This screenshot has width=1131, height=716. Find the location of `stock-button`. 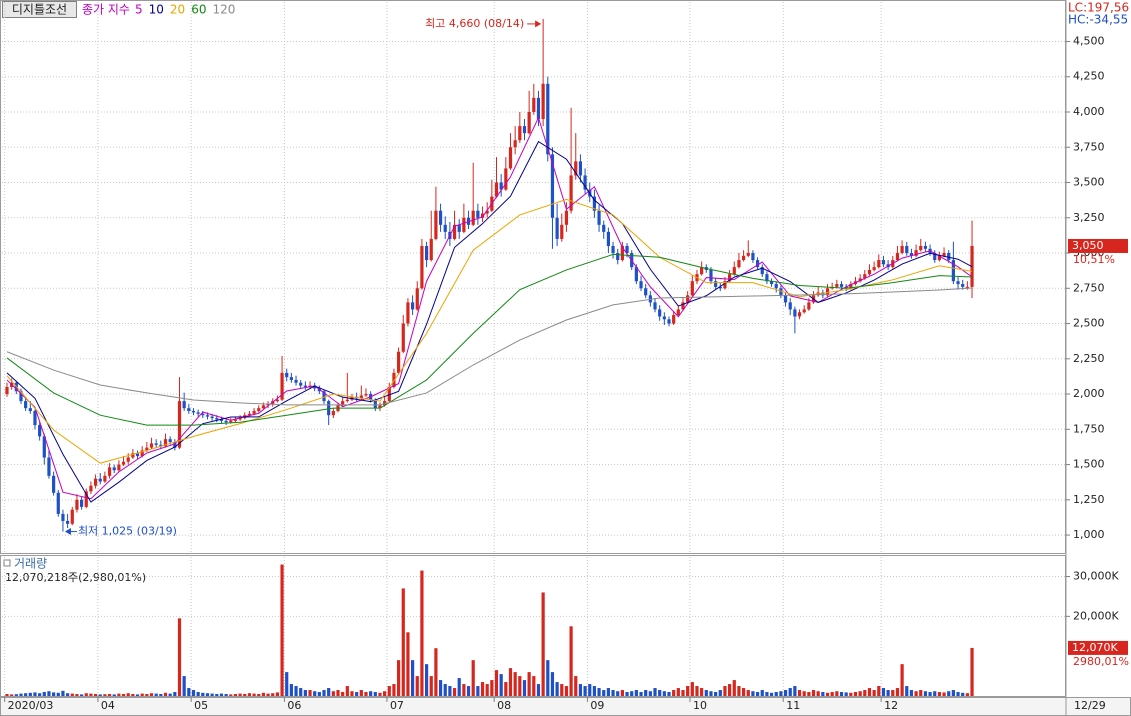

stock-button is located at coordinates (39, 9).